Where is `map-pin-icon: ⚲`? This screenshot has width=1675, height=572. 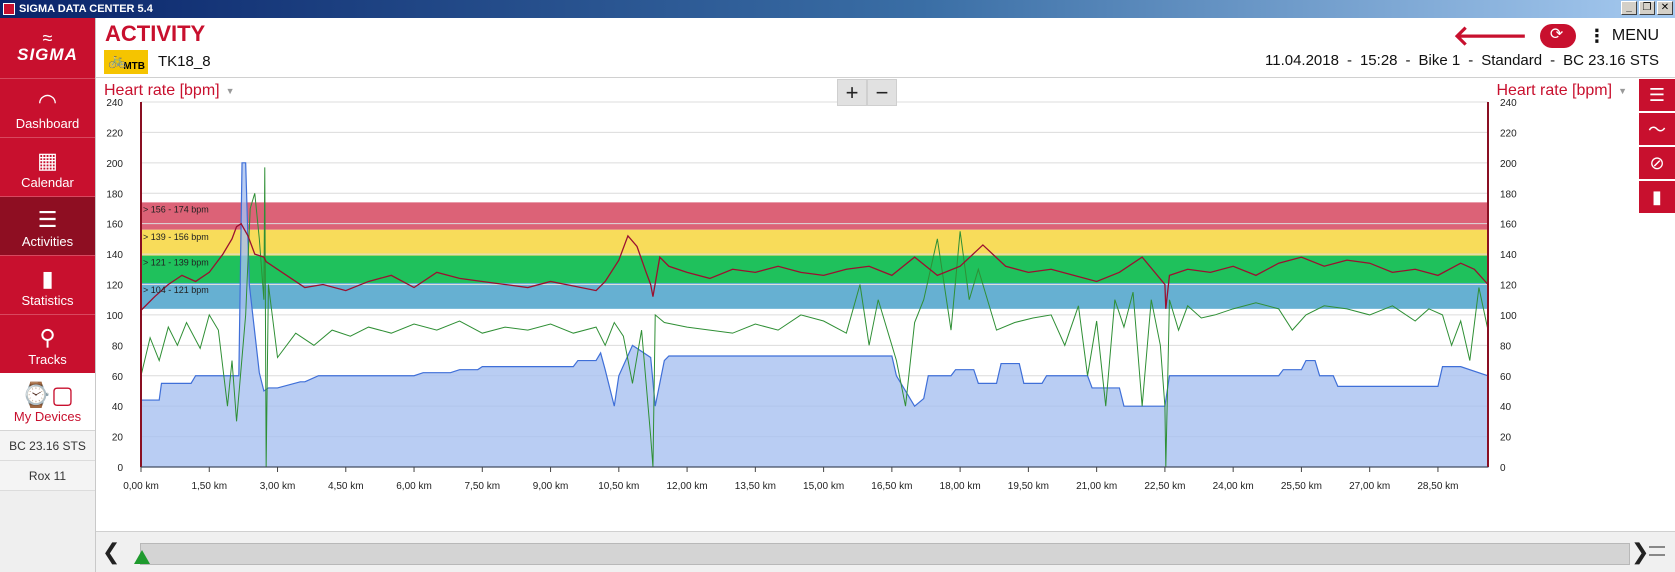 map-pin-icon: ⚲ is located at coordinates (47, 337).